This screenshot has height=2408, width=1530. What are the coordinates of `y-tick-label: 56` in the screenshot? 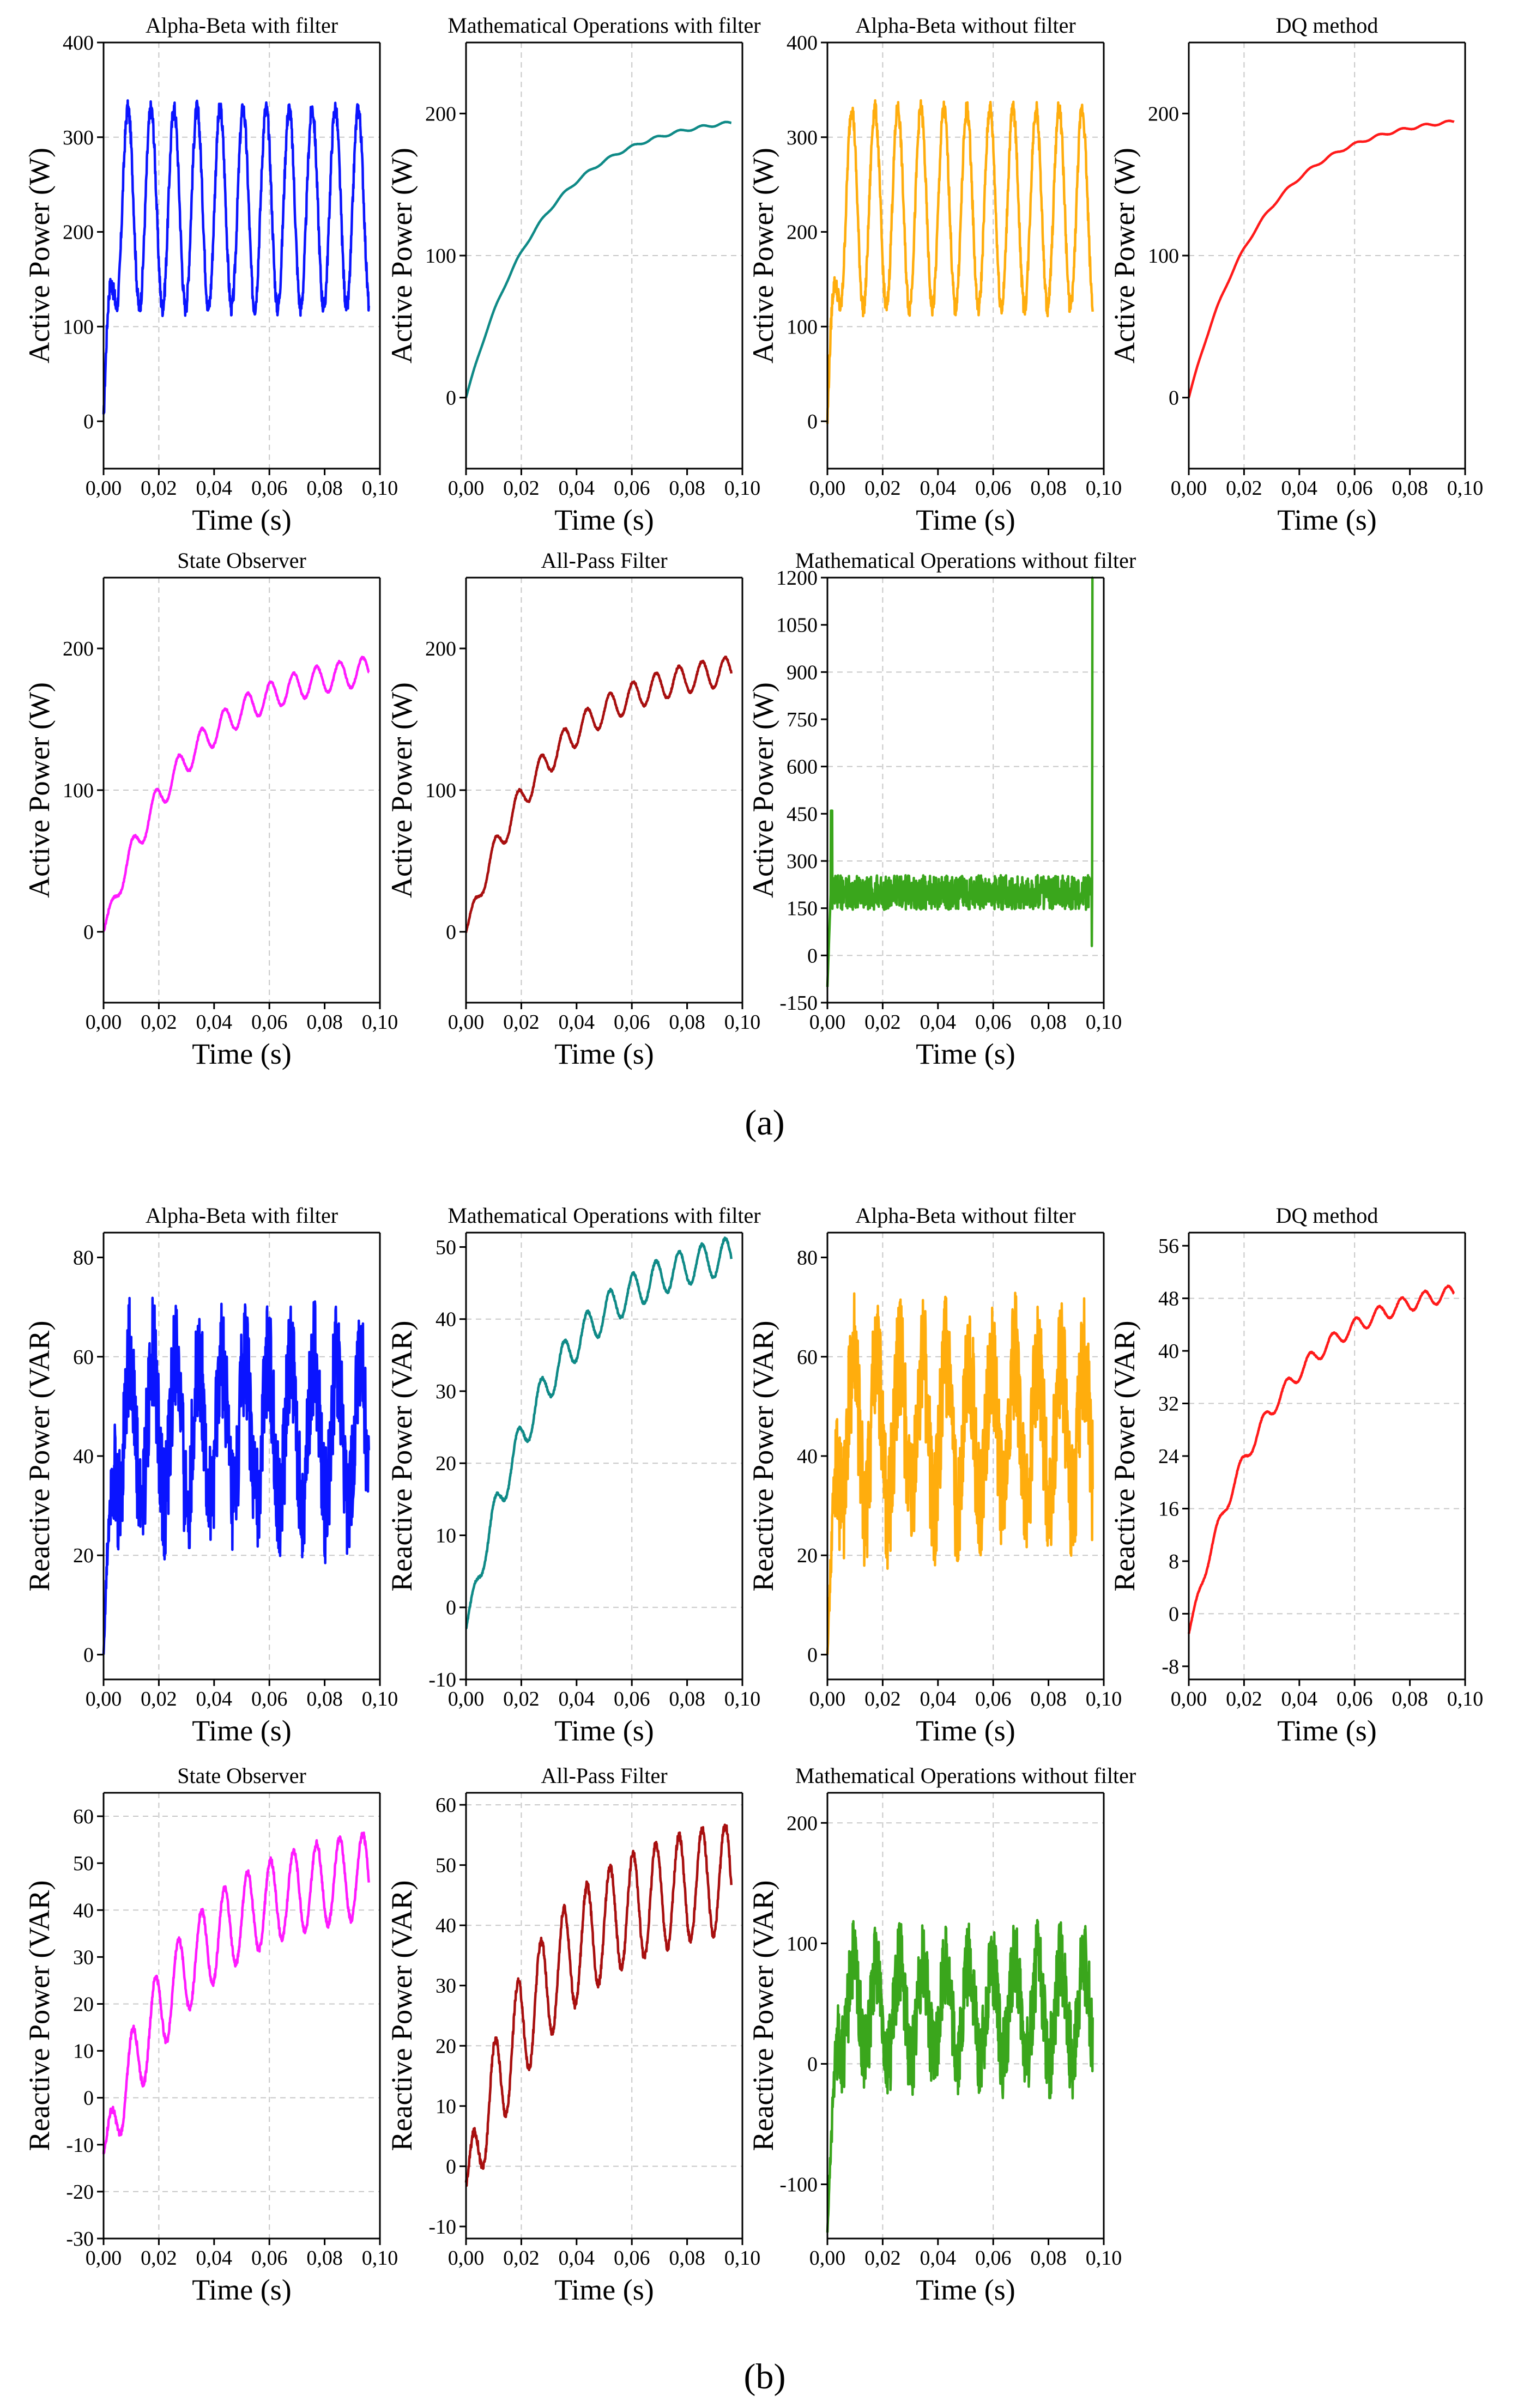 It's located at (1168, 1246).